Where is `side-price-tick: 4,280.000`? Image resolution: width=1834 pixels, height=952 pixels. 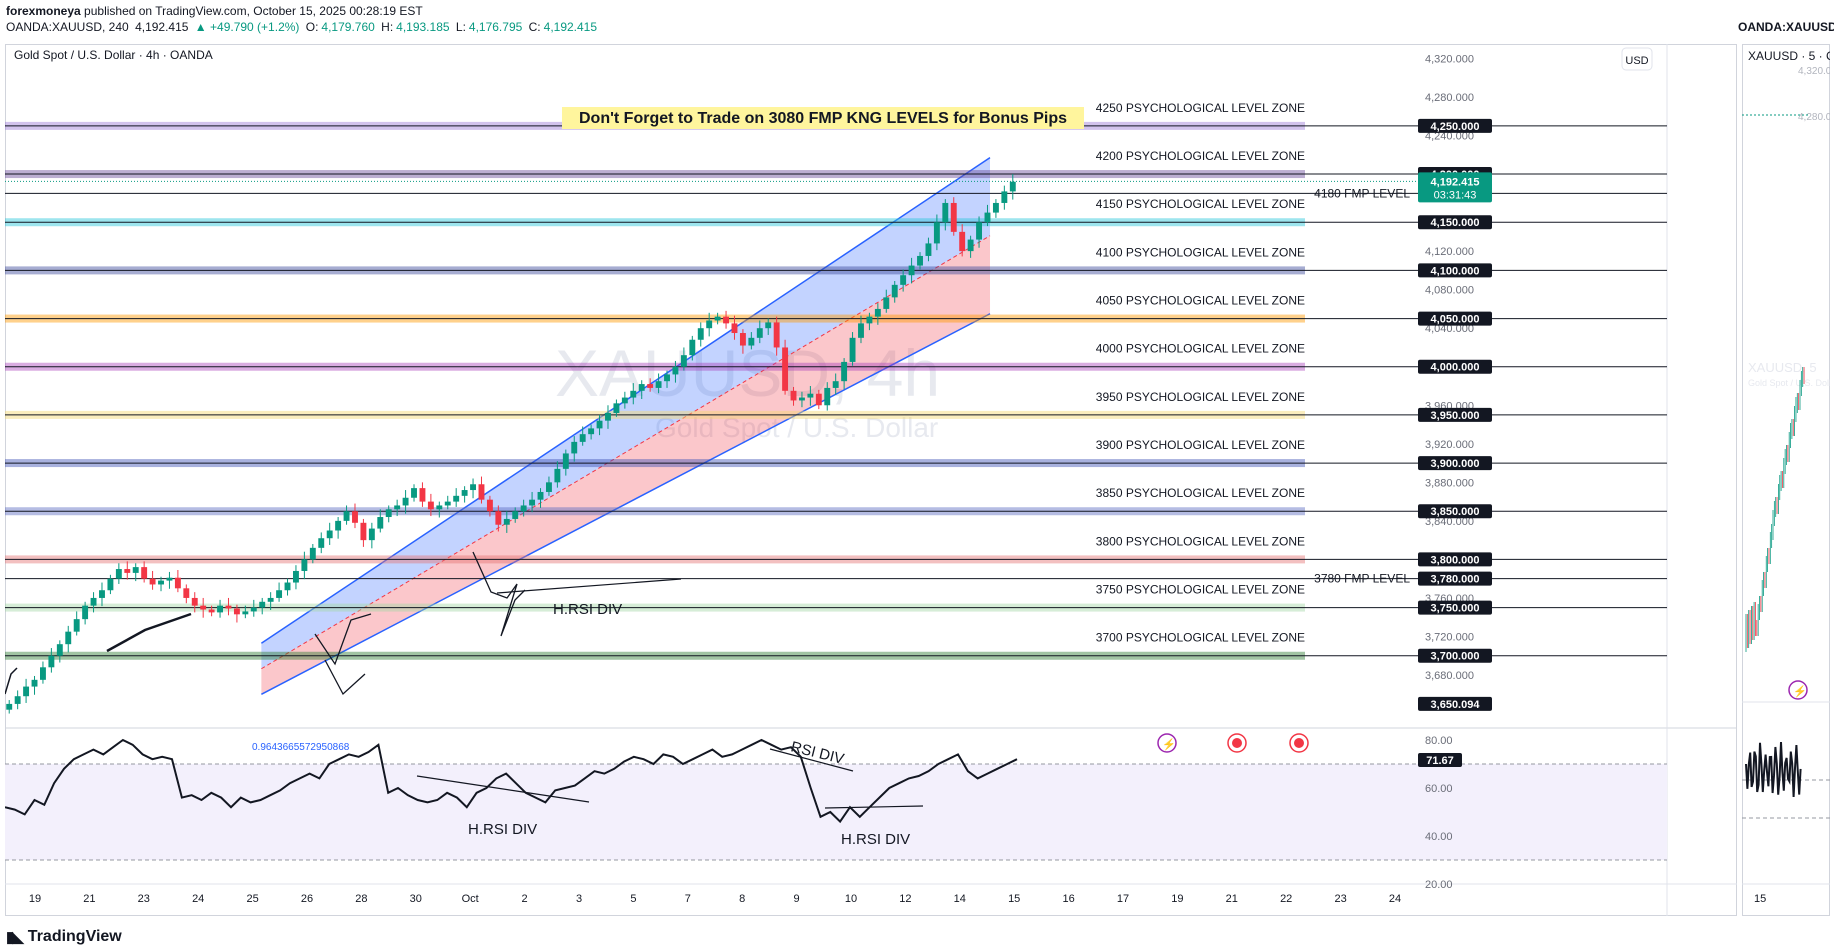 side-price-tick: 4,280.000 is located at coordinates (1814, 117).